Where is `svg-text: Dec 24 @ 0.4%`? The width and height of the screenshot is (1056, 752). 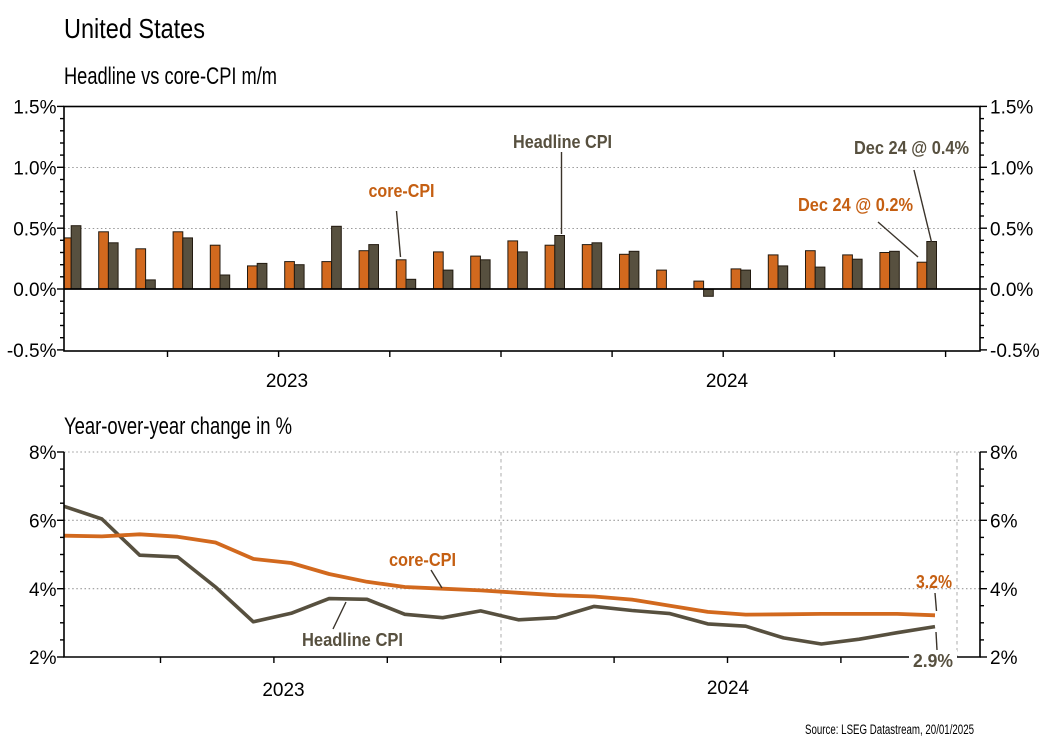
svg-text: Dec 24 @ 0.4% is located at coordinates (911, 148).